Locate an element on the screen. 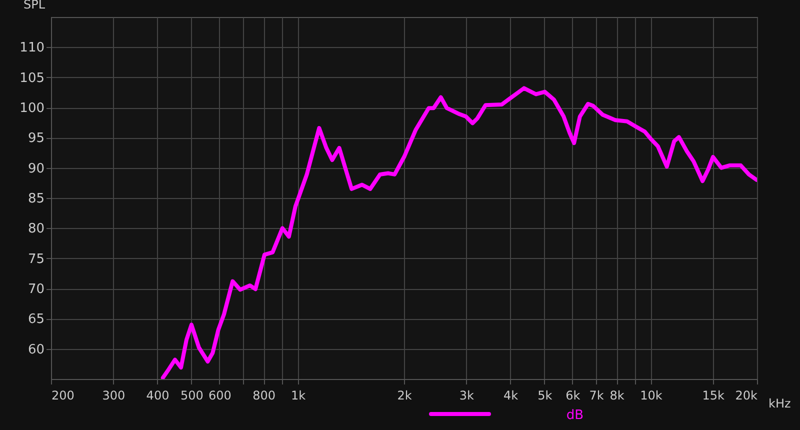 The image size is (800, 430). x-tick-label: 15k is located at coordinates (713, 395).